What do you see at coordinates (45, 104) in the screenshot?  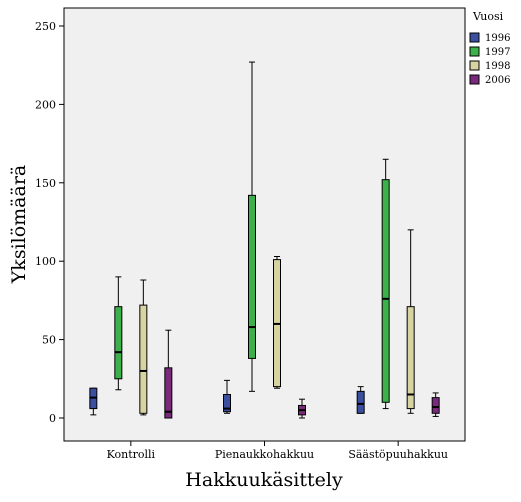 I see `y-tick-label: 200` at bounding box center [45, 104].